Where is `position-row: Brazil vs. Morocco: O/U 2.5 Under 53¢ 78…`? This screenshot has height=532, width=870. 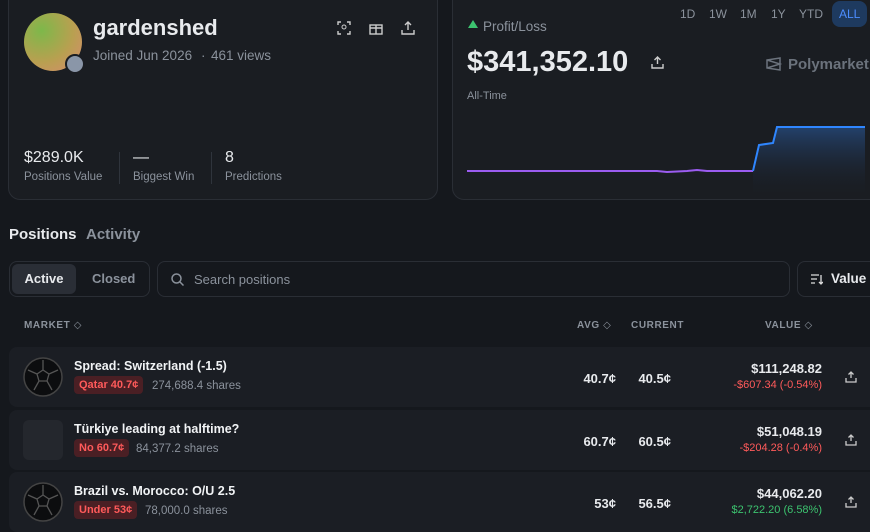
position-row: Brazil vs. Morocco: O/U 2.5 Under 53¢ 78… is located at coordinates (439, 502).